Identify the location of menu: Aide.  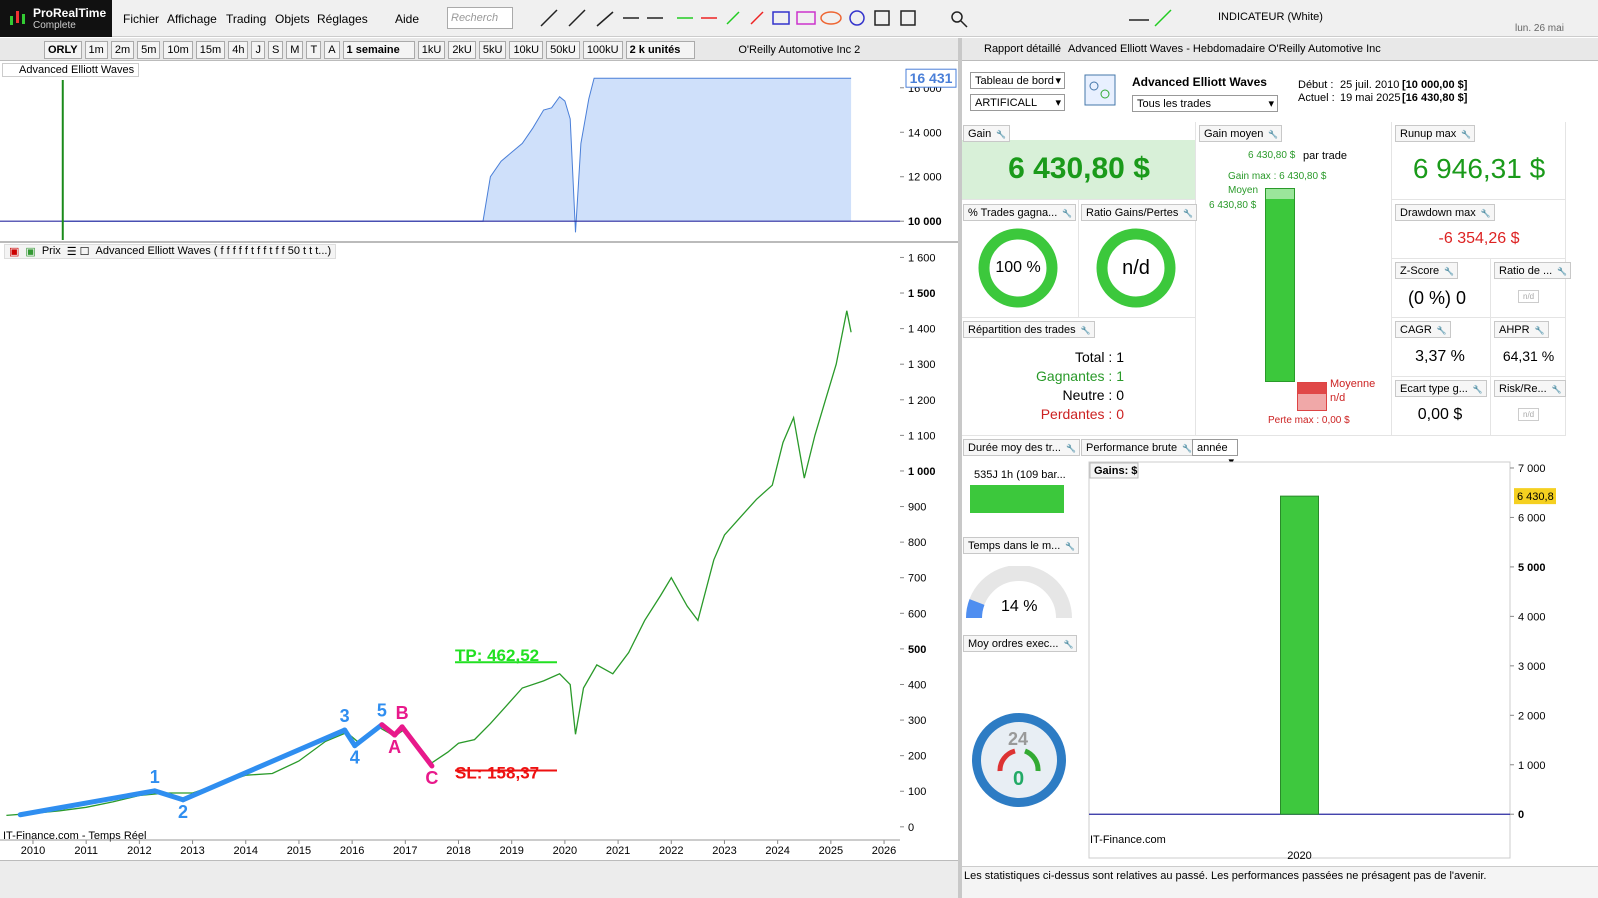
(407, 19).